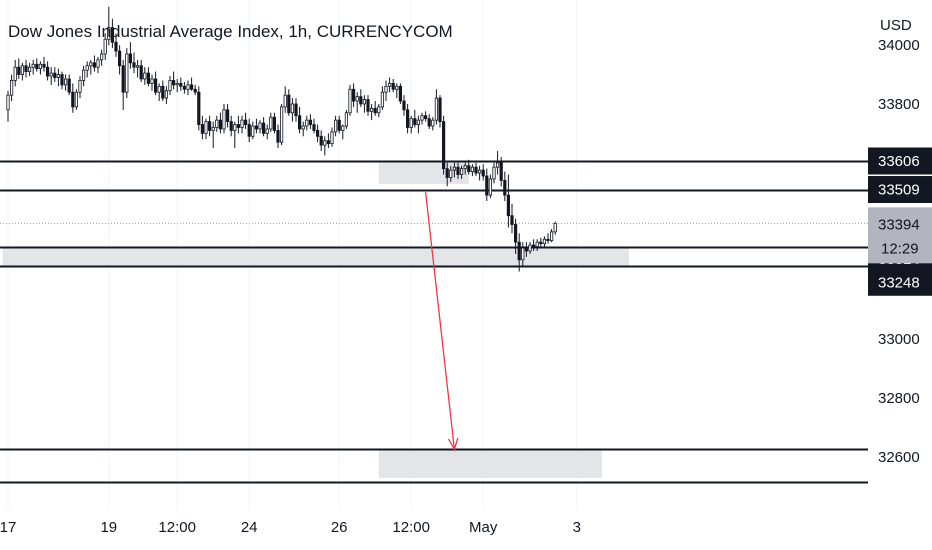 The height and width of the screenshot is (550, 932). Describe the element at coordinates (177, 527) in the screenshot. I see `x-tick-label-2: 12:00` at that location.